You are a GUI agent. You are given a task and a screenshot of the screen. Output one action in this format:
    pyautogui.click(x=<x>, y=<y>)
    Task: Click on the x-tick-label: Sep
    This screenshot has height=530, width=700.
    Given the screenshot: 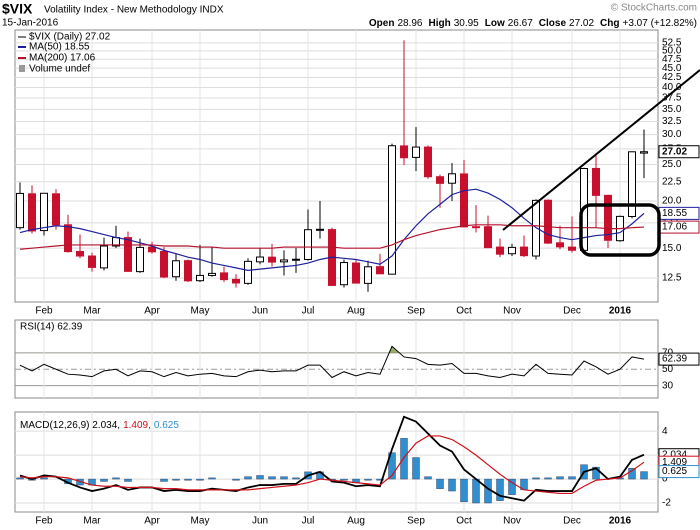 What is the action you would take?
    pyautogui.click(x=416, y=311)
    